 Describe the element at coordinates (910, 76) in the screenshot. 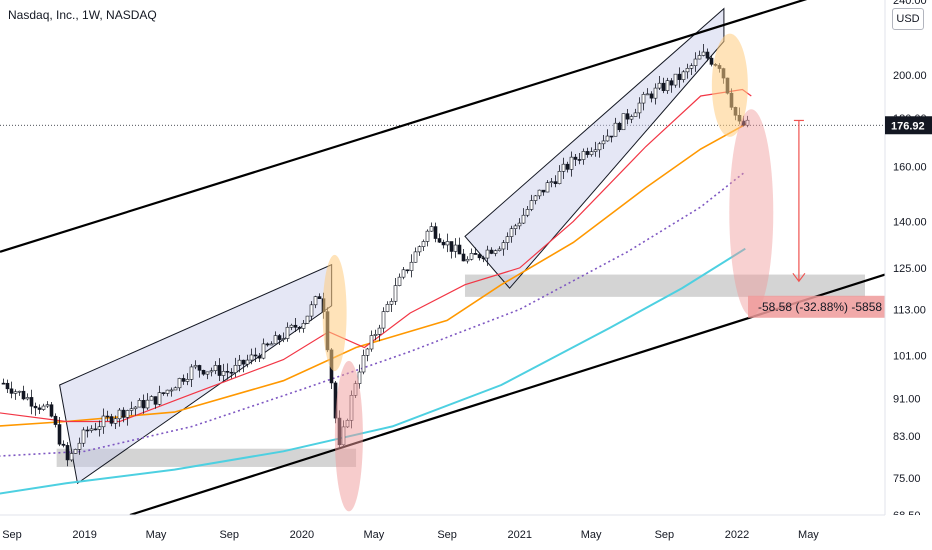

I see `y-tick-label: 200.00` at that location.